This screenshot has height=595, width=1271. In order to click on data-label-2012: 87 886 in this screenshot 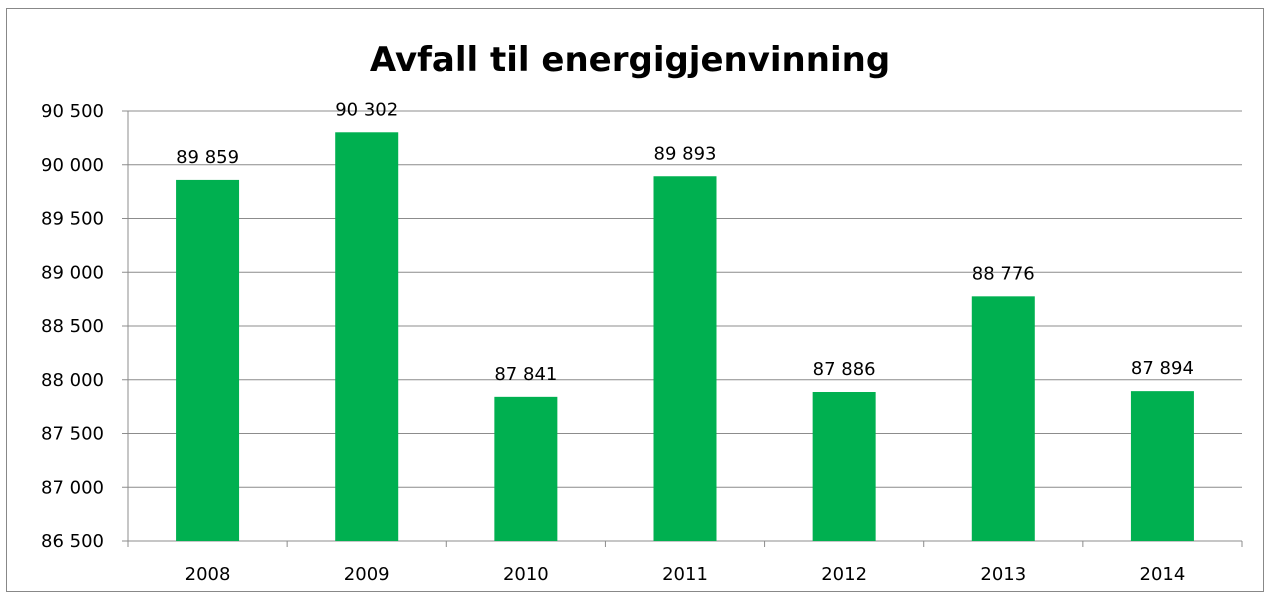, I will do `click(844, 369)`.